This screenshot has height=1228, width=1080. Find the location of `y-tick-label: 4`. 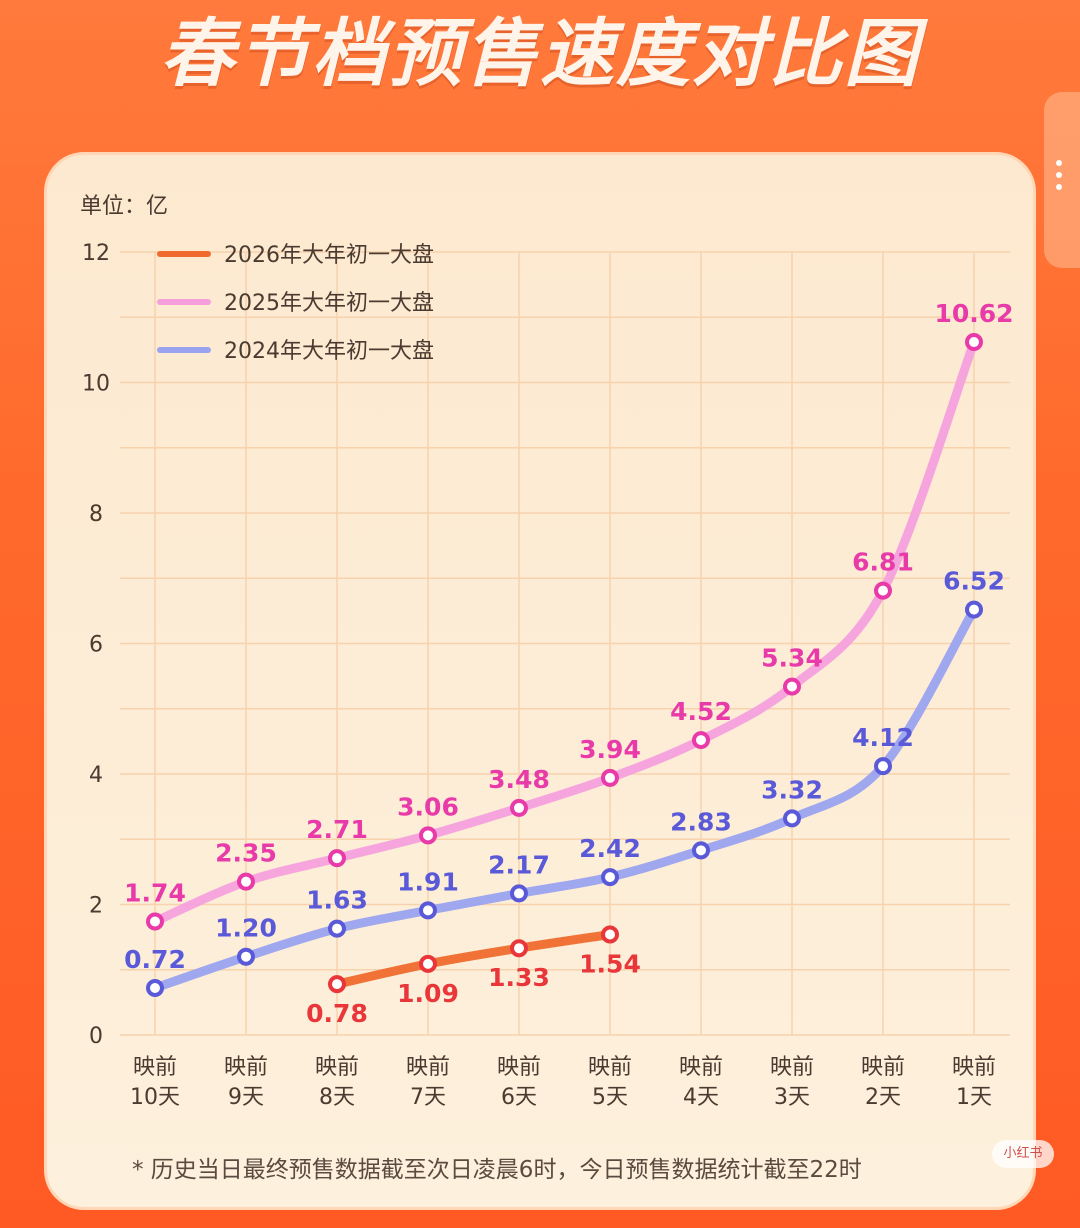

y-tick-label: 4 is located at coordinates (96, 775).